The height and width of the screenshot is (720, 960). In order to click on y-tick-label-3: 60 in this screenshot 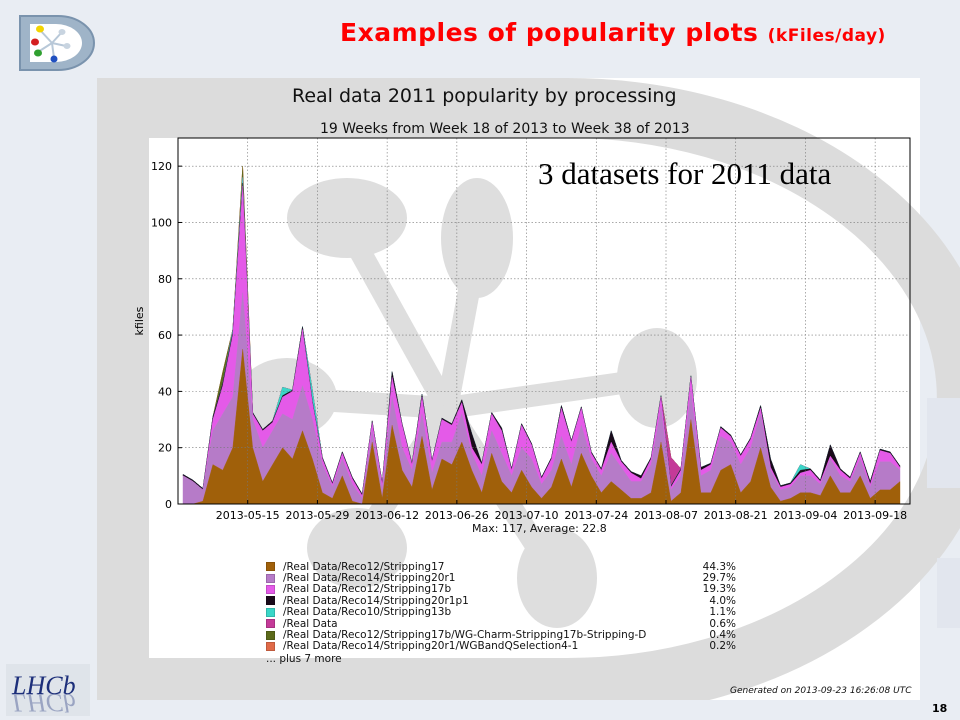, I will do `click(165, 335)`.